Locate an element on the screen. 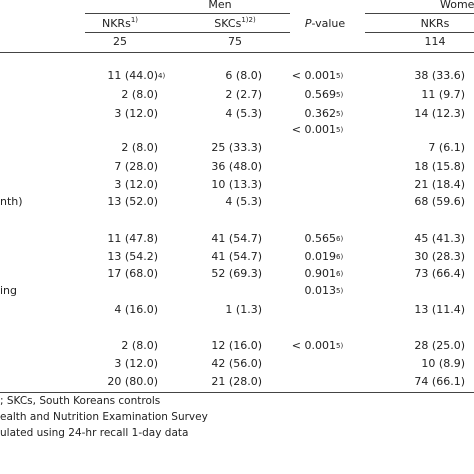 The width and height of the screenshot is (474, 474). cell: 68 (59.6) is located at coordinates (427, 202).